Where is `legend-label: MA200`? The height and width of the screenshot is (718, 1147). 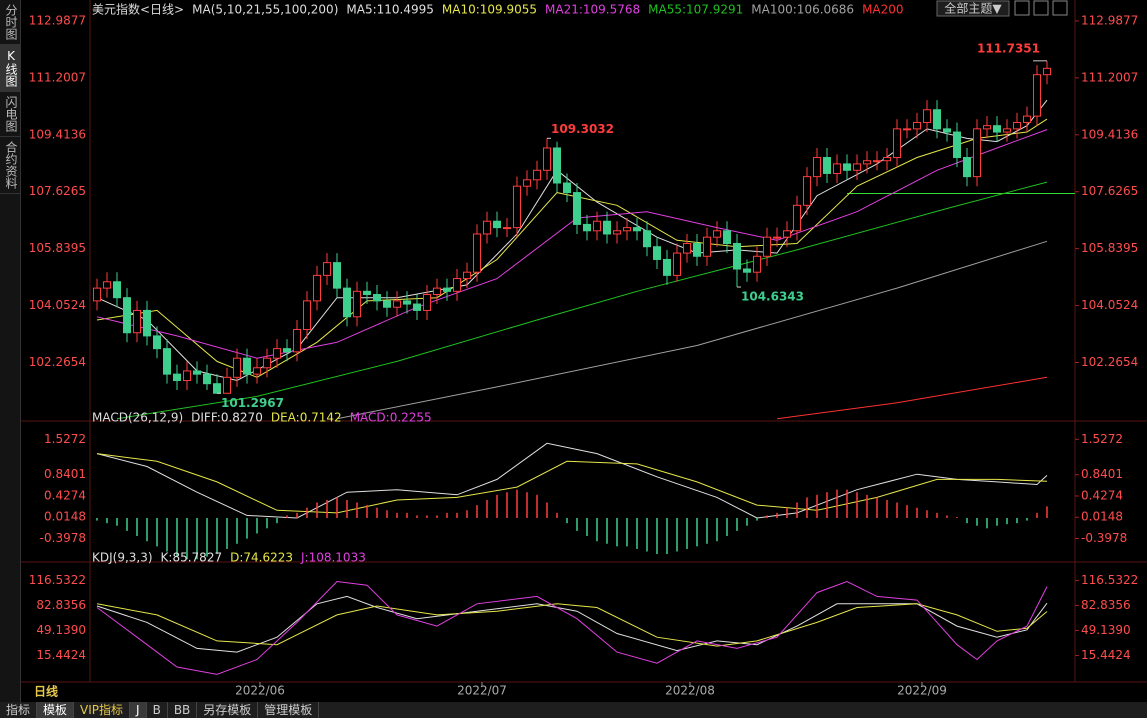 legend-label: MA200 is located at coordinates (882, 10).